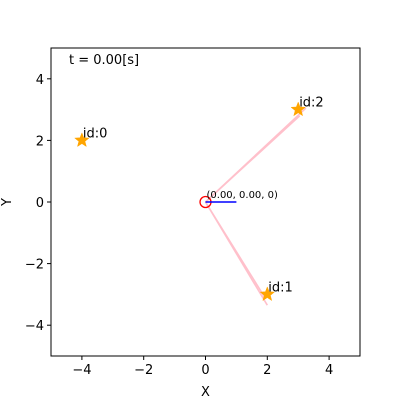 The image size is (400, 400). Describe the element at coordinates (34, 265) in the screenshot. I see `y-tick-label: −2` at that location.